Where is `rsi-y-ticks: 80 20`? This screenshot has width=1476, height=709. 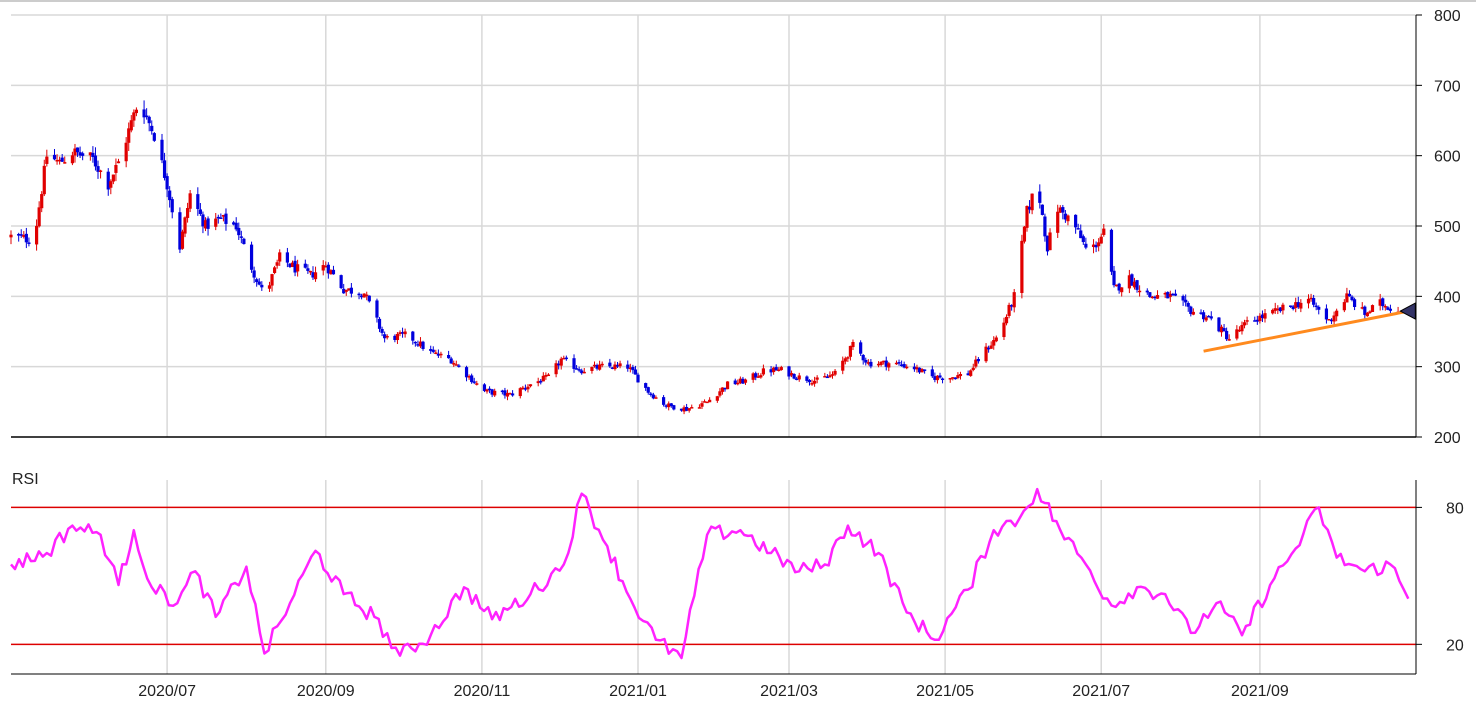 rsi-y-ticks: 80 20 is located at coordinates (1440, 577).